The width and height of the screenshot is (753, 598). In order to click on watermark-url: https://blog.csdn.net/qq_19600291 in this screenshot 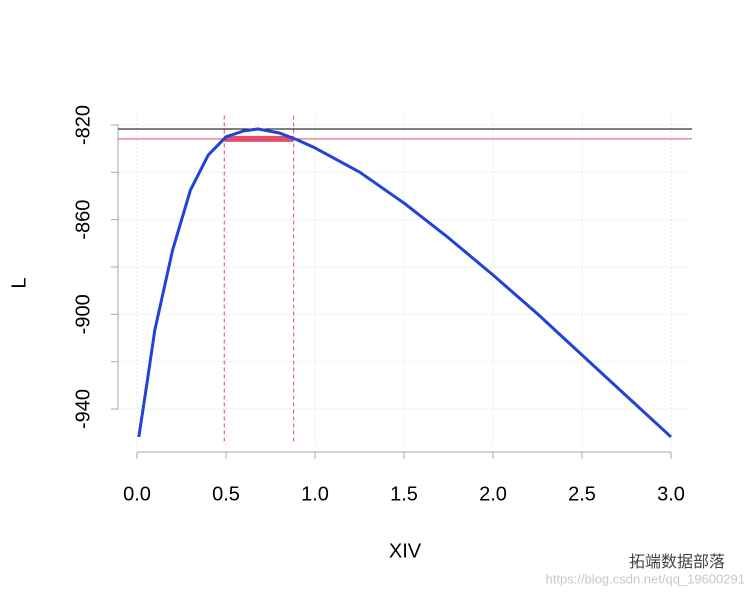, I will do `click(646, 578)`.